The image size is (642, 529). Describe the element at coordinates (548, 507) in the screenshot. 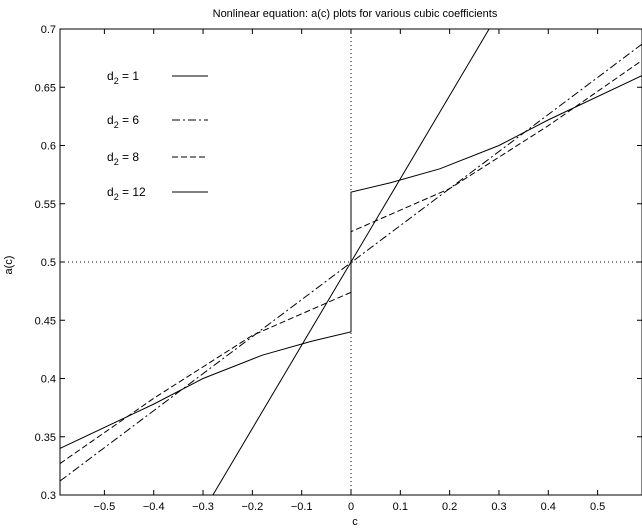

I see `x-tick-label: 0.4` at that location.